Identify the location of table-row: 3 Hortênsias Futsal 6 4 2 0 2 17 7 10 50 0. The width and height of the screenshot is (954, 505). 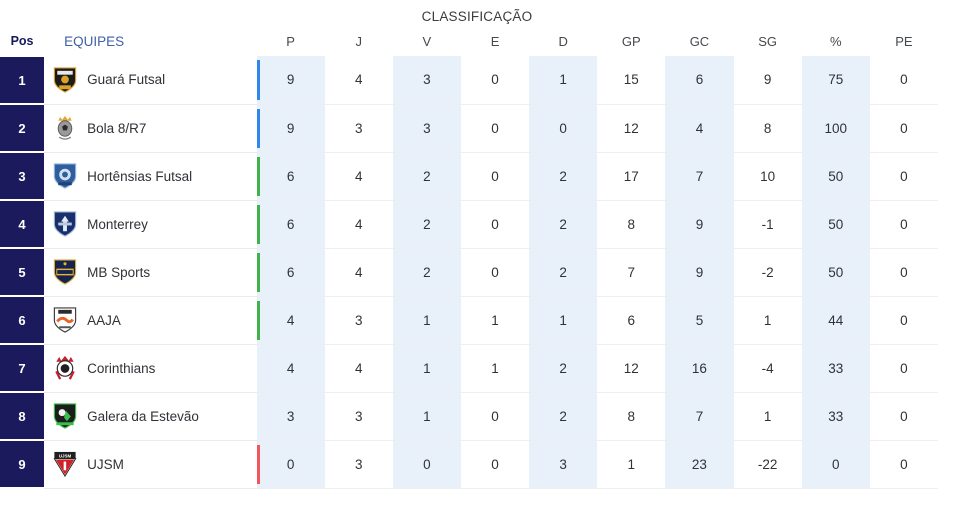
(469, 176).